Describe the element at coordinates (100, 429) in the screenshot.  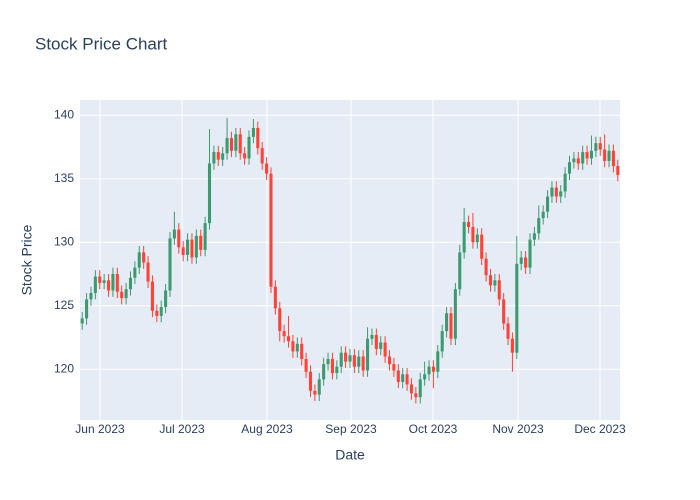
I see `x-tick-label: Jun 2023` at that location.